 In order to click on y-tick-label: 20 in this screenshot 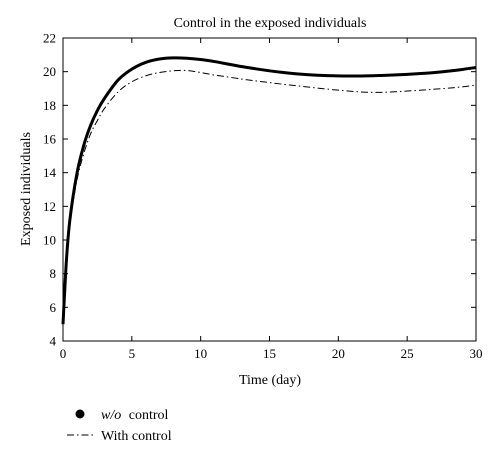, I will do `click(49, 71)`.